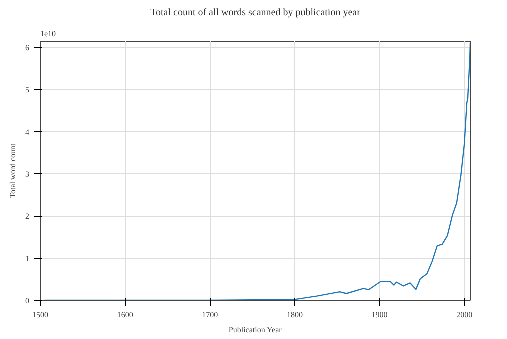 Image resolution: width=507 pixels, height=339 pixels. What do you see at coordinates (256, 13) in the screenshot?
I see `chart-title: Total count of all words scanned by publication year` at bounding box center [256, 13].